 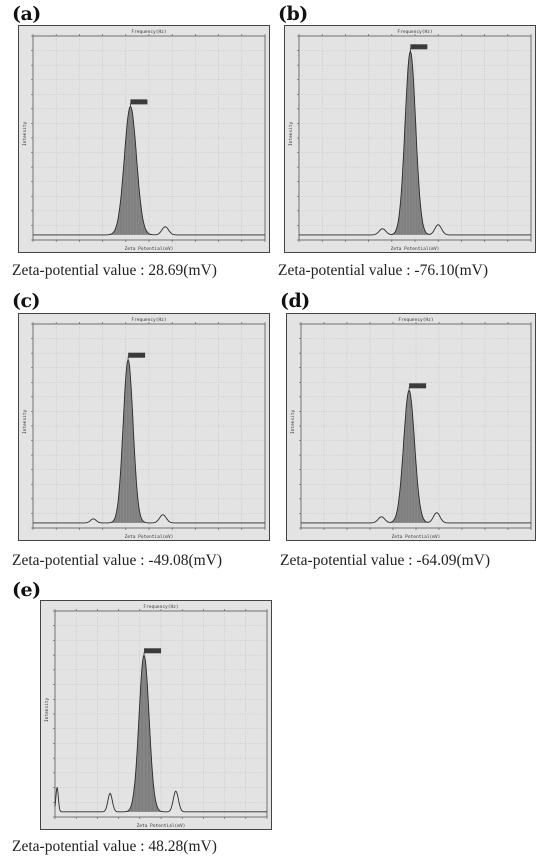 What do you see at coordinates (26, 301) in the screenshot?
I see `panel-letter: (c)` at bounding box center [26, 301].